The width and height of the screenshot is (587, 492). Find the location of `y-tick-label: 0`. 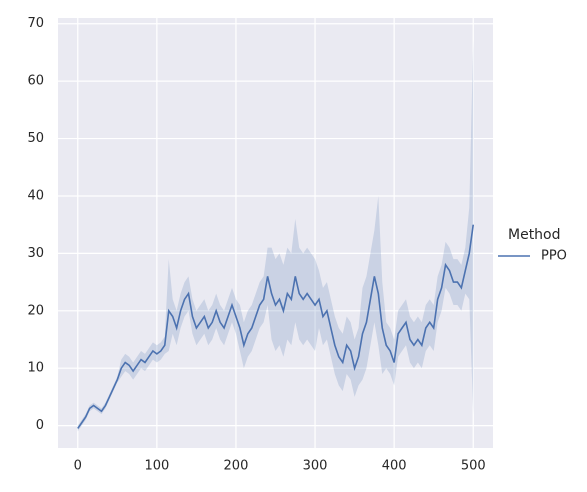

y-tick-label: 0 is located at coordinates (40, 425).